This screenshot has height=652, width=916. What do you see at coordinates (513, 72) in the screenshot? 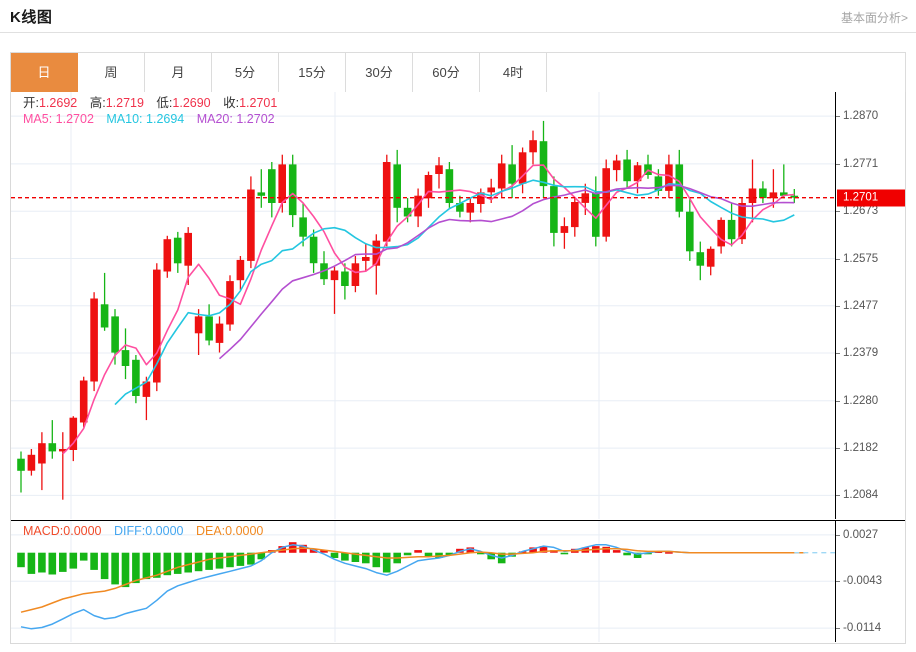
I see `tab-4时: 4时` at bounding box center [513, 72].